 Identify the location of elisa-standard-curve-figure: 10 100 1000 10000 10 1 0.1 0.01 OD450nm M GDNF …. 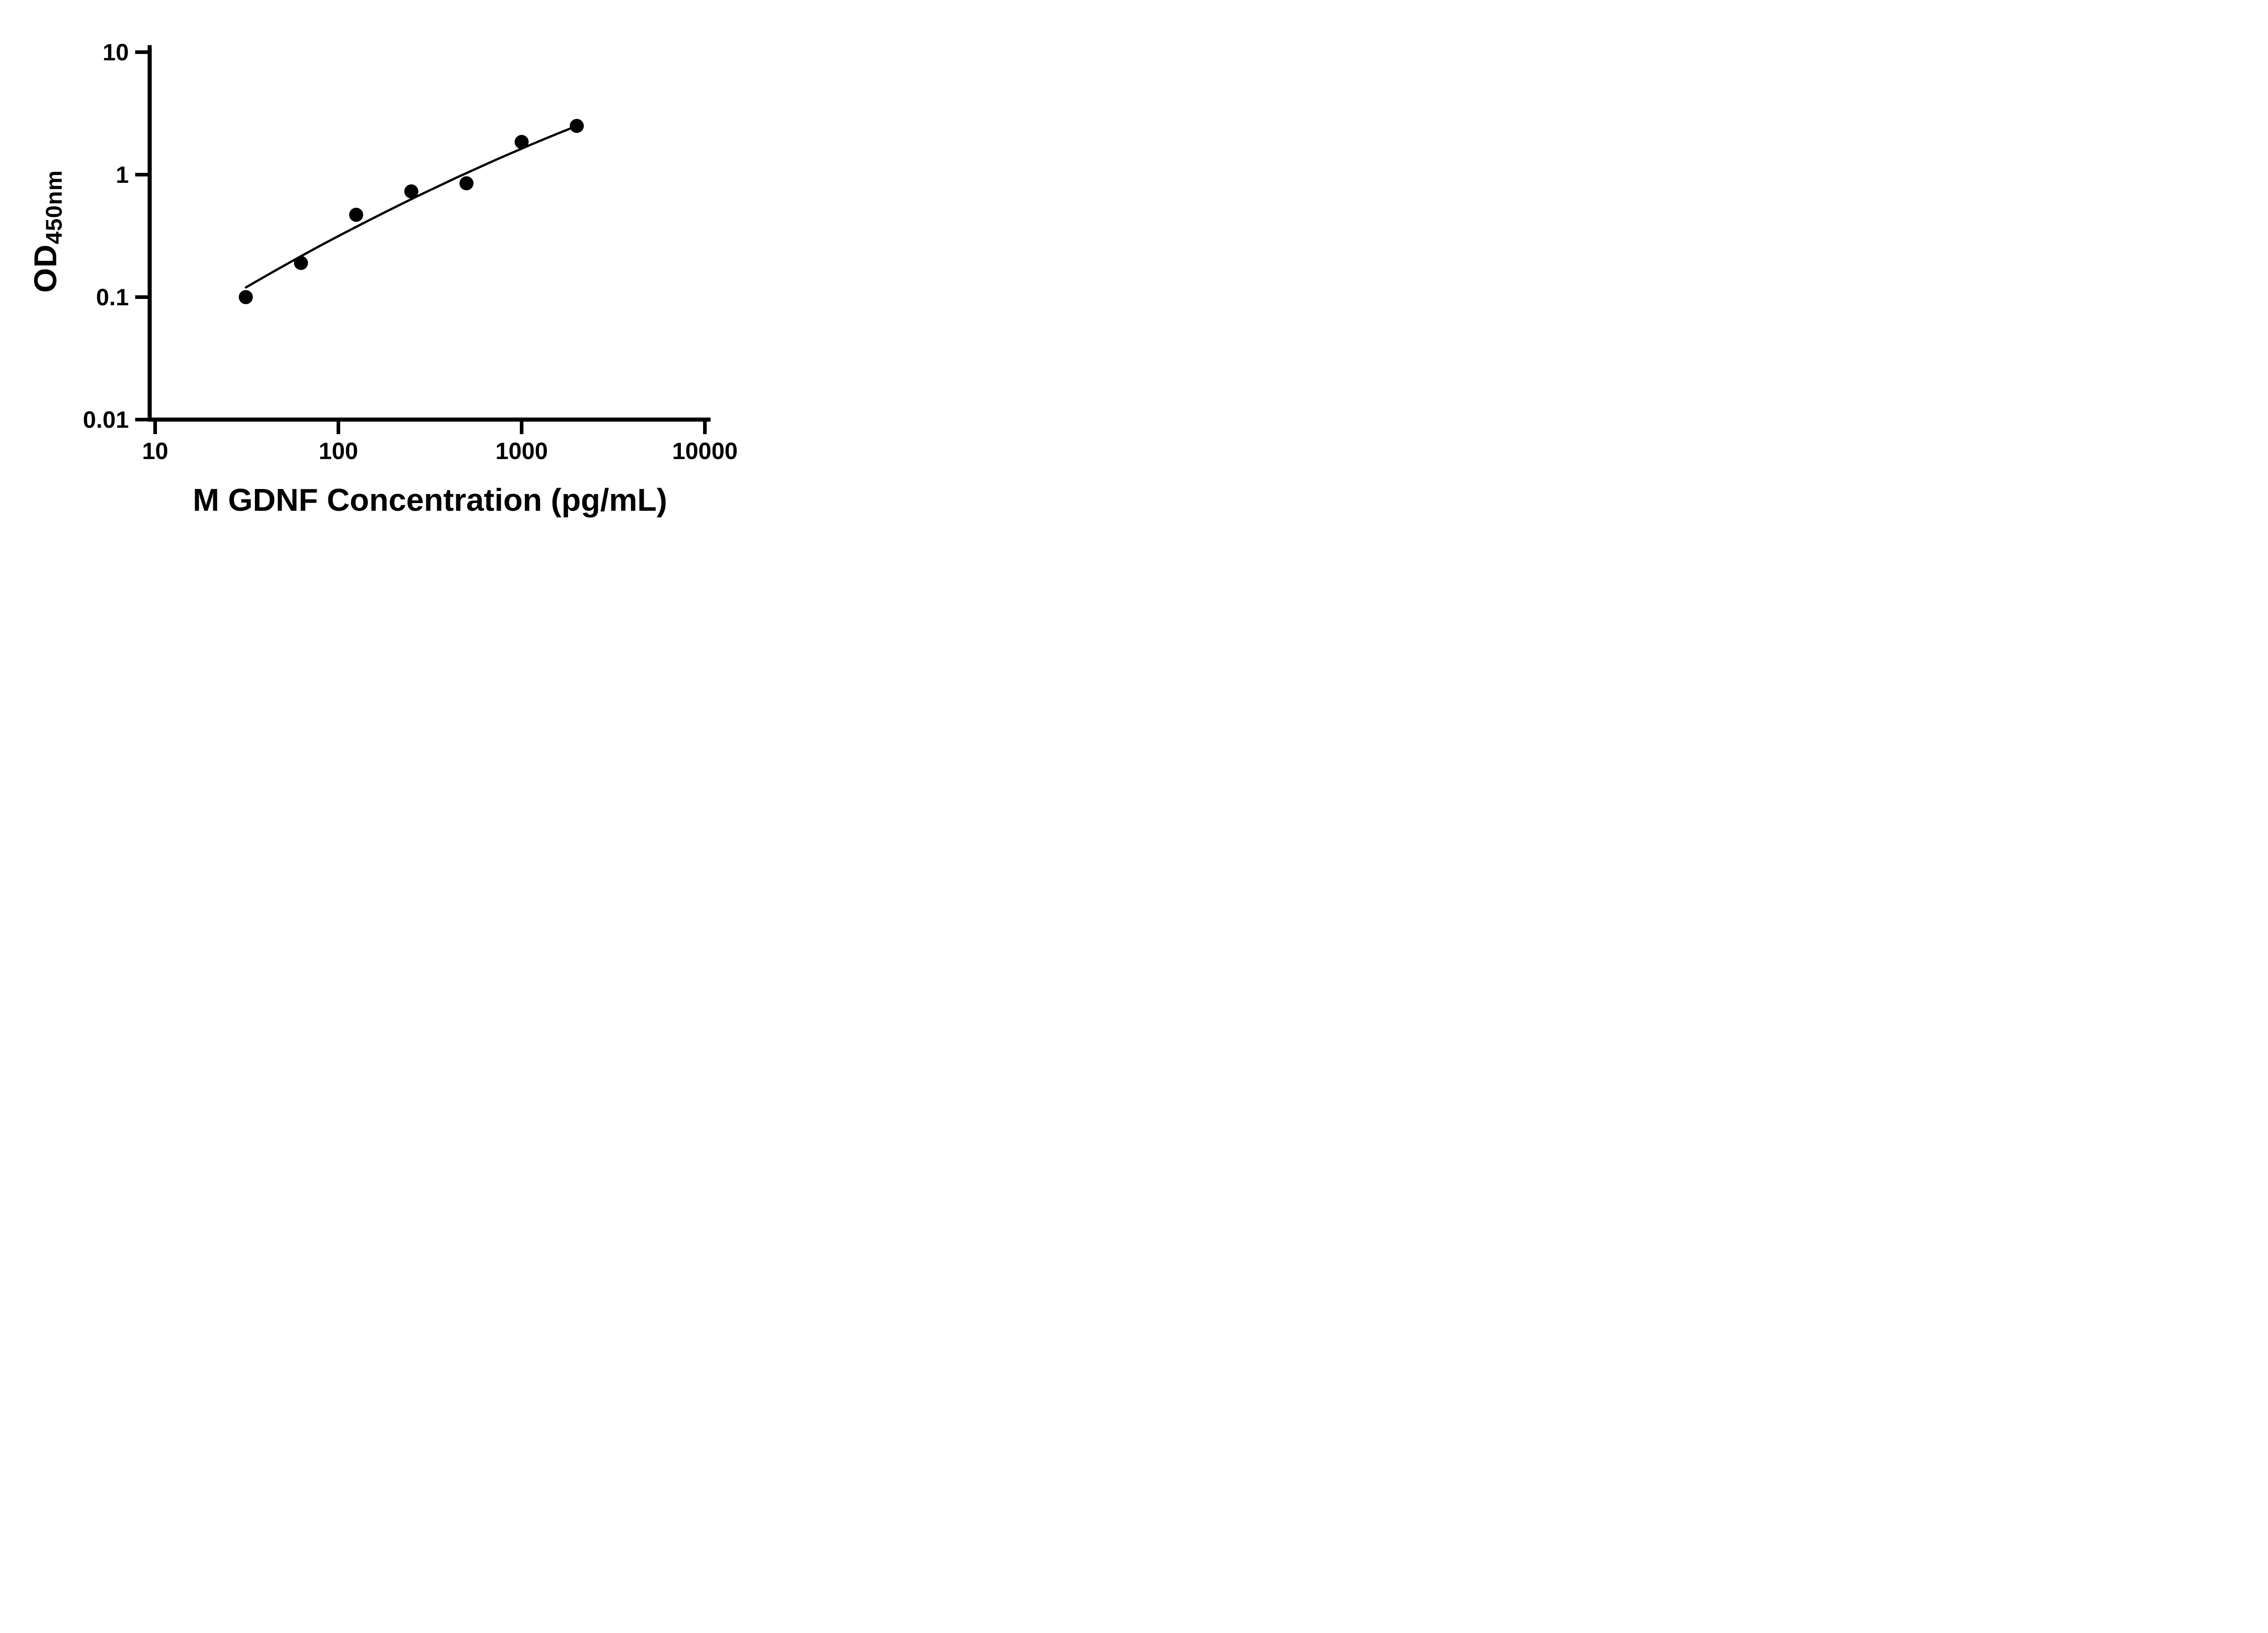
(388, 272).